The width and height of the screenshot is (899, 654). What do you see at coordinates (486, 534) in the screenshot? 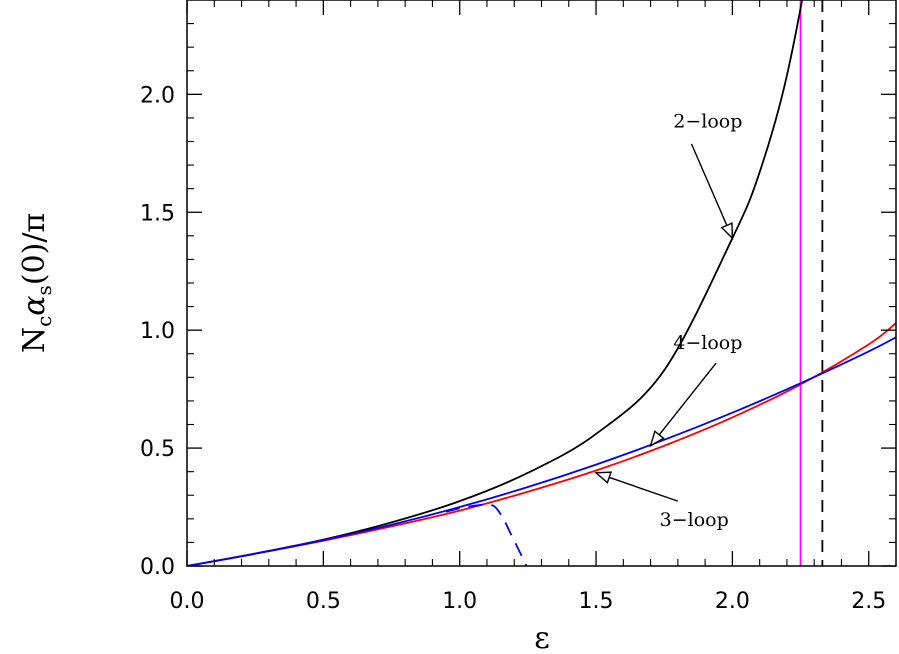
I see `series-line-blue-dashed` at bounding box center [486, 534].